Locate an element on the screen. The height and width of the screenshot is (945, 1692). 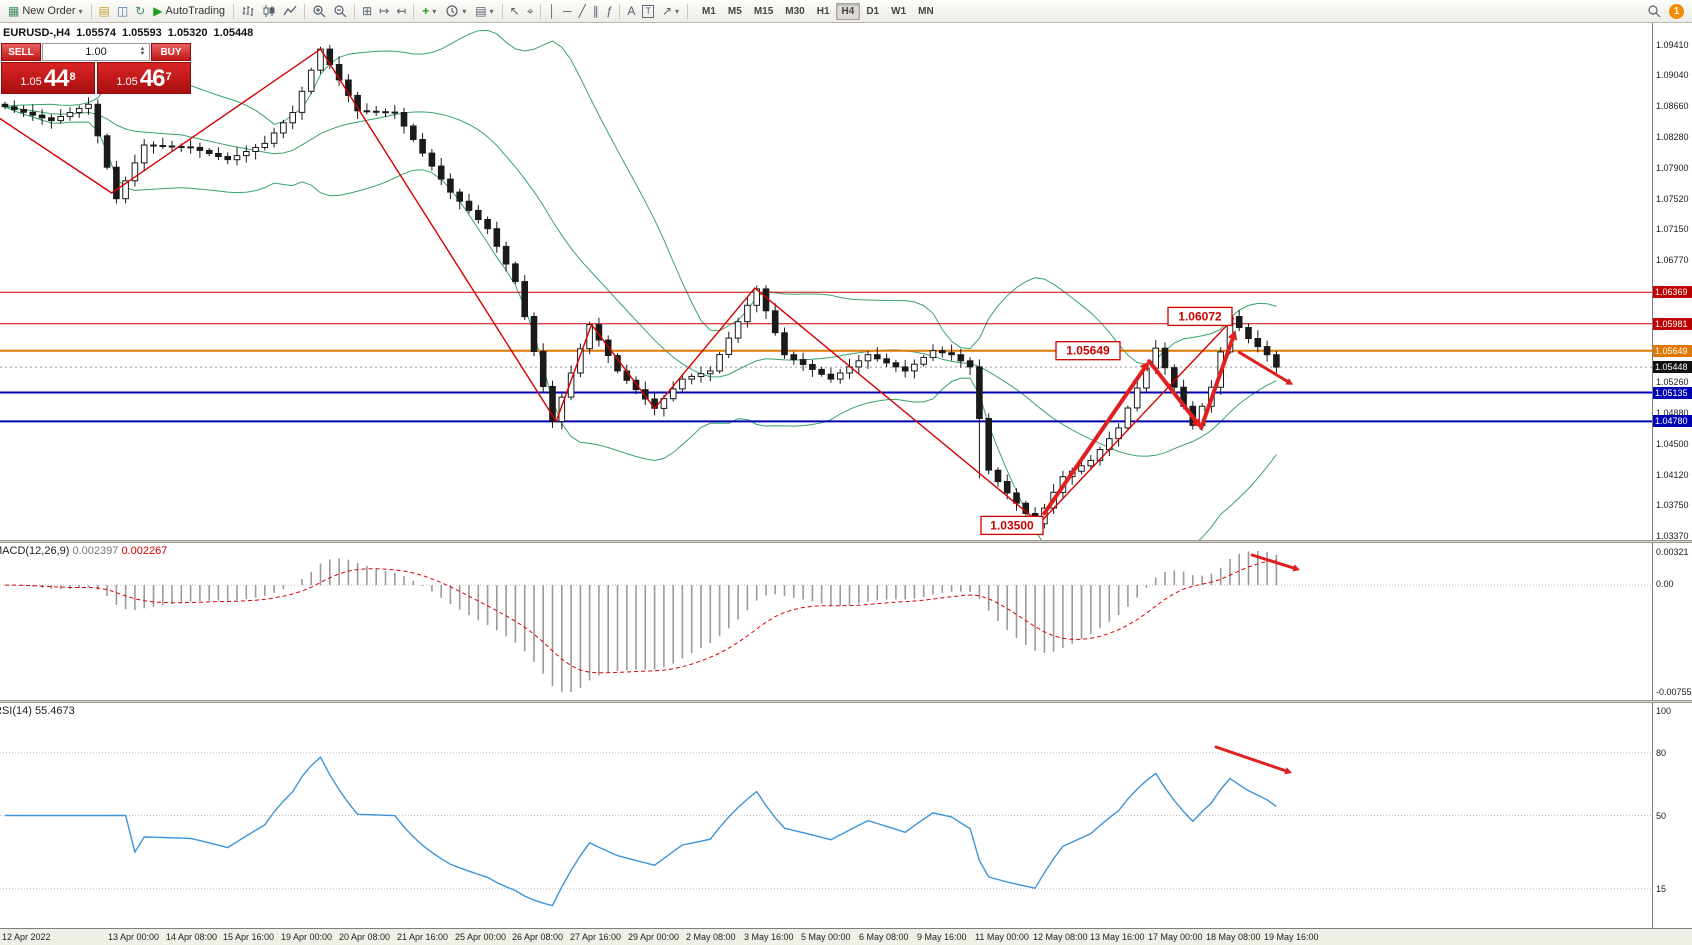
search-button is located at coordinates (1654, 11).